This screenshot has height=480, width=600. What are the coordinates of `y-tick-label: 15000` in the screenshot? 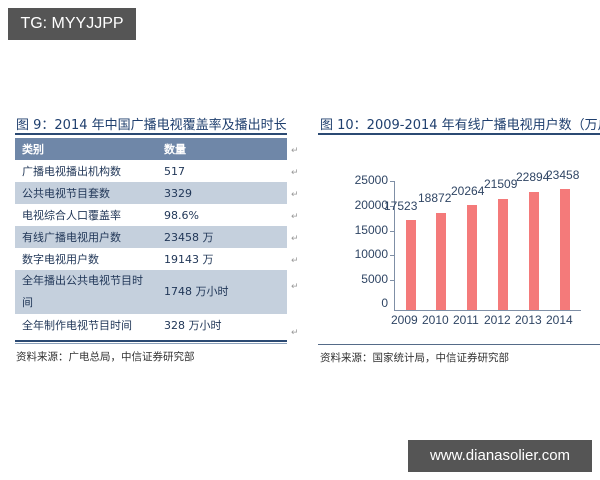 It's located at (371, 230).